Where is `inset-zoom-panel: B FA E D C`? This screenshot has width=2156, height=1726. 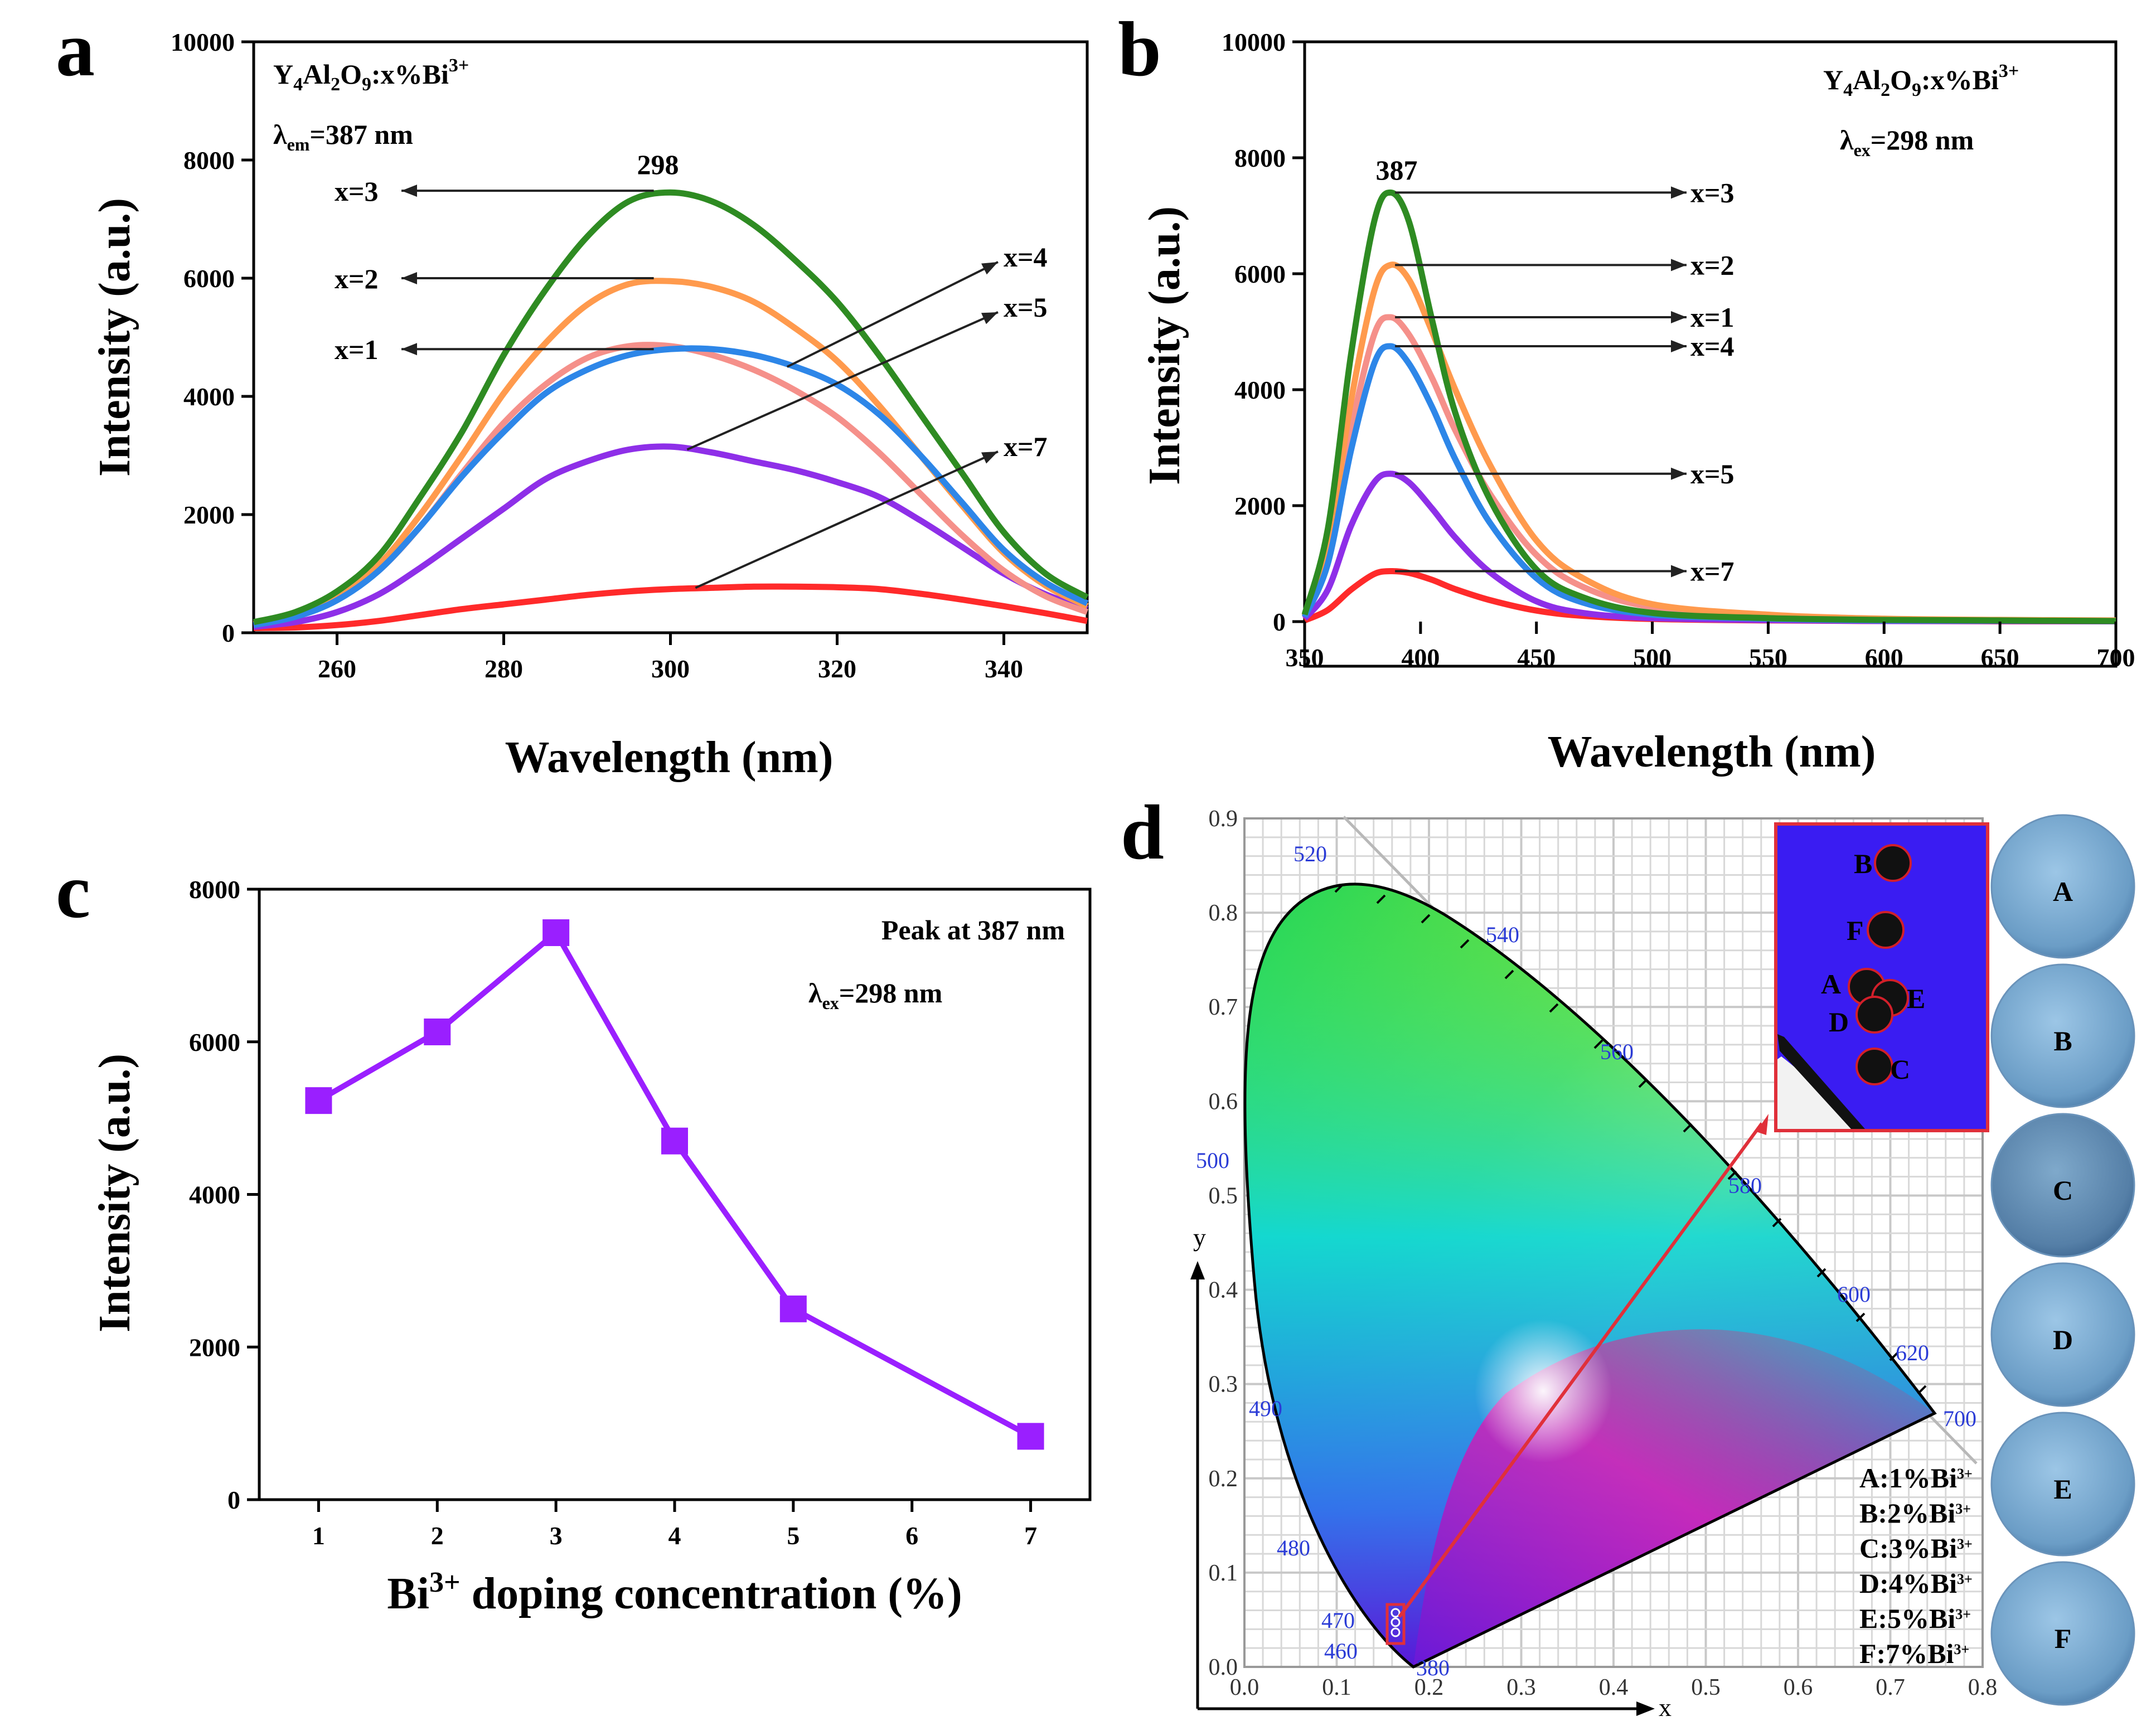 inset-zoom-panel: B FA E D C is located at coordinates (1882, 977).